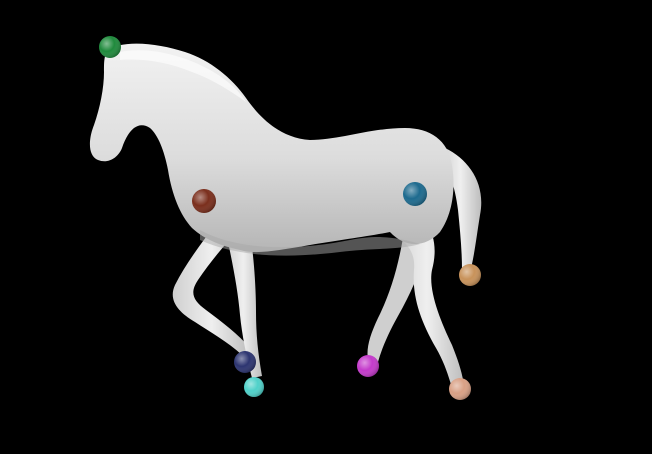  Describe the element at coordinates (243, 303) in the screenshot. I see `front-leg-near` at that location.